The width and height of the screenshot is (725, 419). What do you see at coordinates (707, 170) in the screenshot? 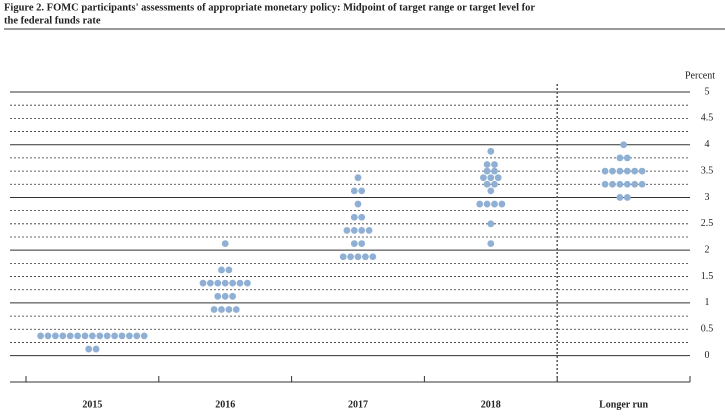
I see `y-tick-label: 3.5` at bounding box center [707, 170].